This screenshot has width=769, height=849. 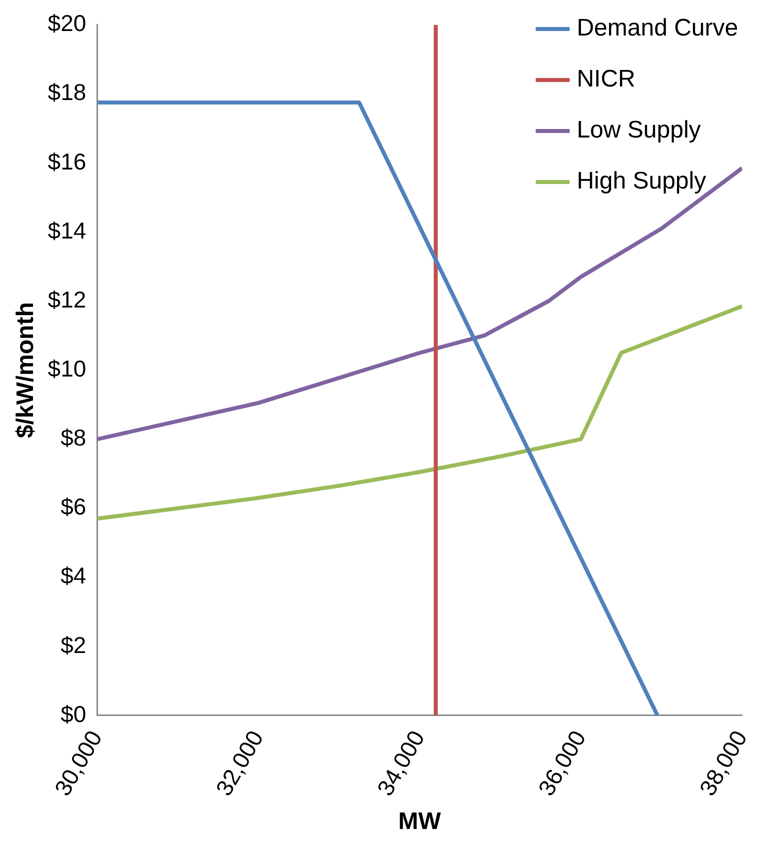 I want to click on y-tick-label: $10, so click(x=67, y=368).